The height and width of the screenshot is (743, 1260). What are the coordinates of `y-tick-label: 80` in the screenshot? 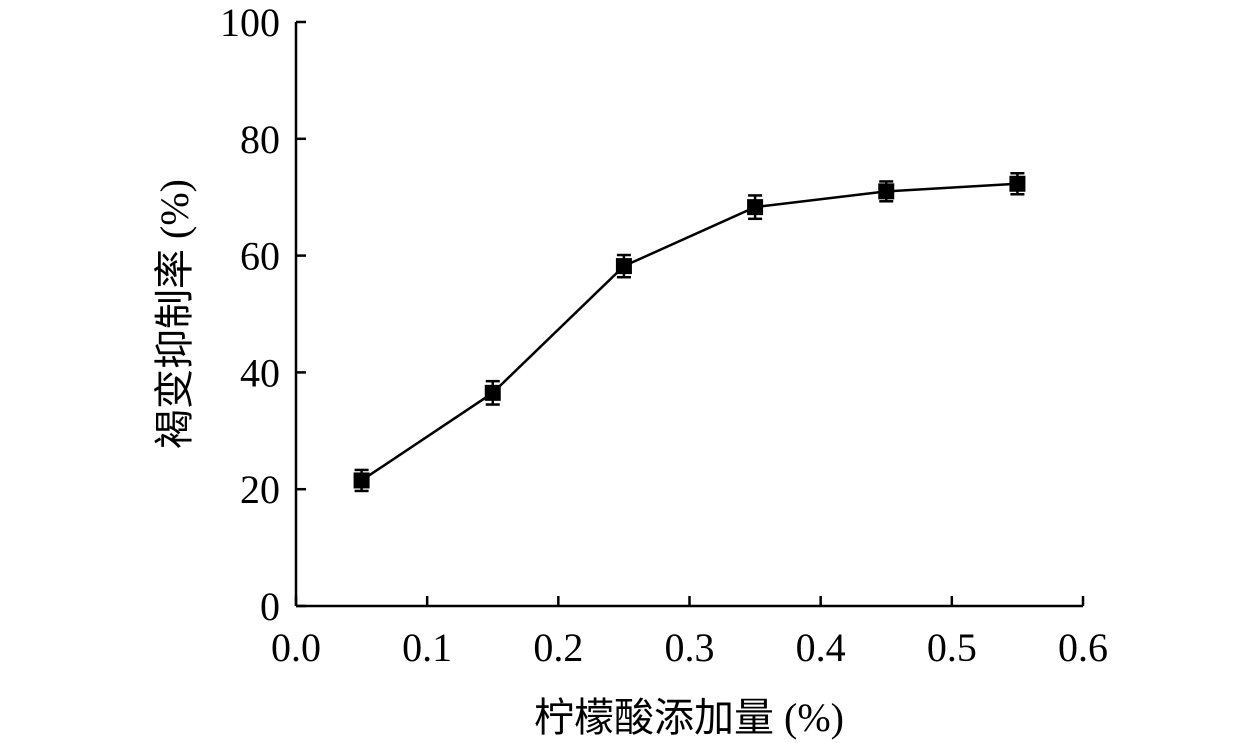 It's located at (260, 139).